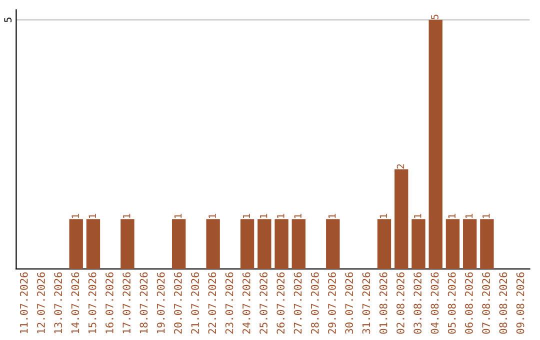 This screenshot has height=340, width=540. I want to click on x-tick-label: 18.07.2026, so click(144, 303).